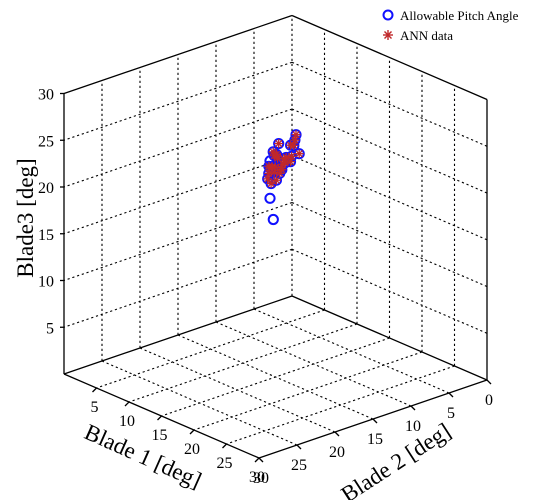  Describe the element at coordinates (46, 235) in the screenshot. I see `z-tick-label: 15` at that location.